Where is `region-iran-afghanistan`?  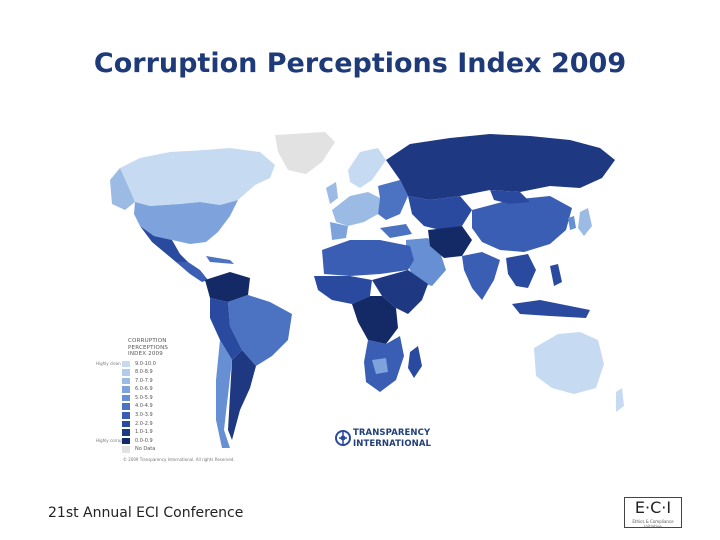 region-iran-afghanistan is located at coordinates (450, 242).